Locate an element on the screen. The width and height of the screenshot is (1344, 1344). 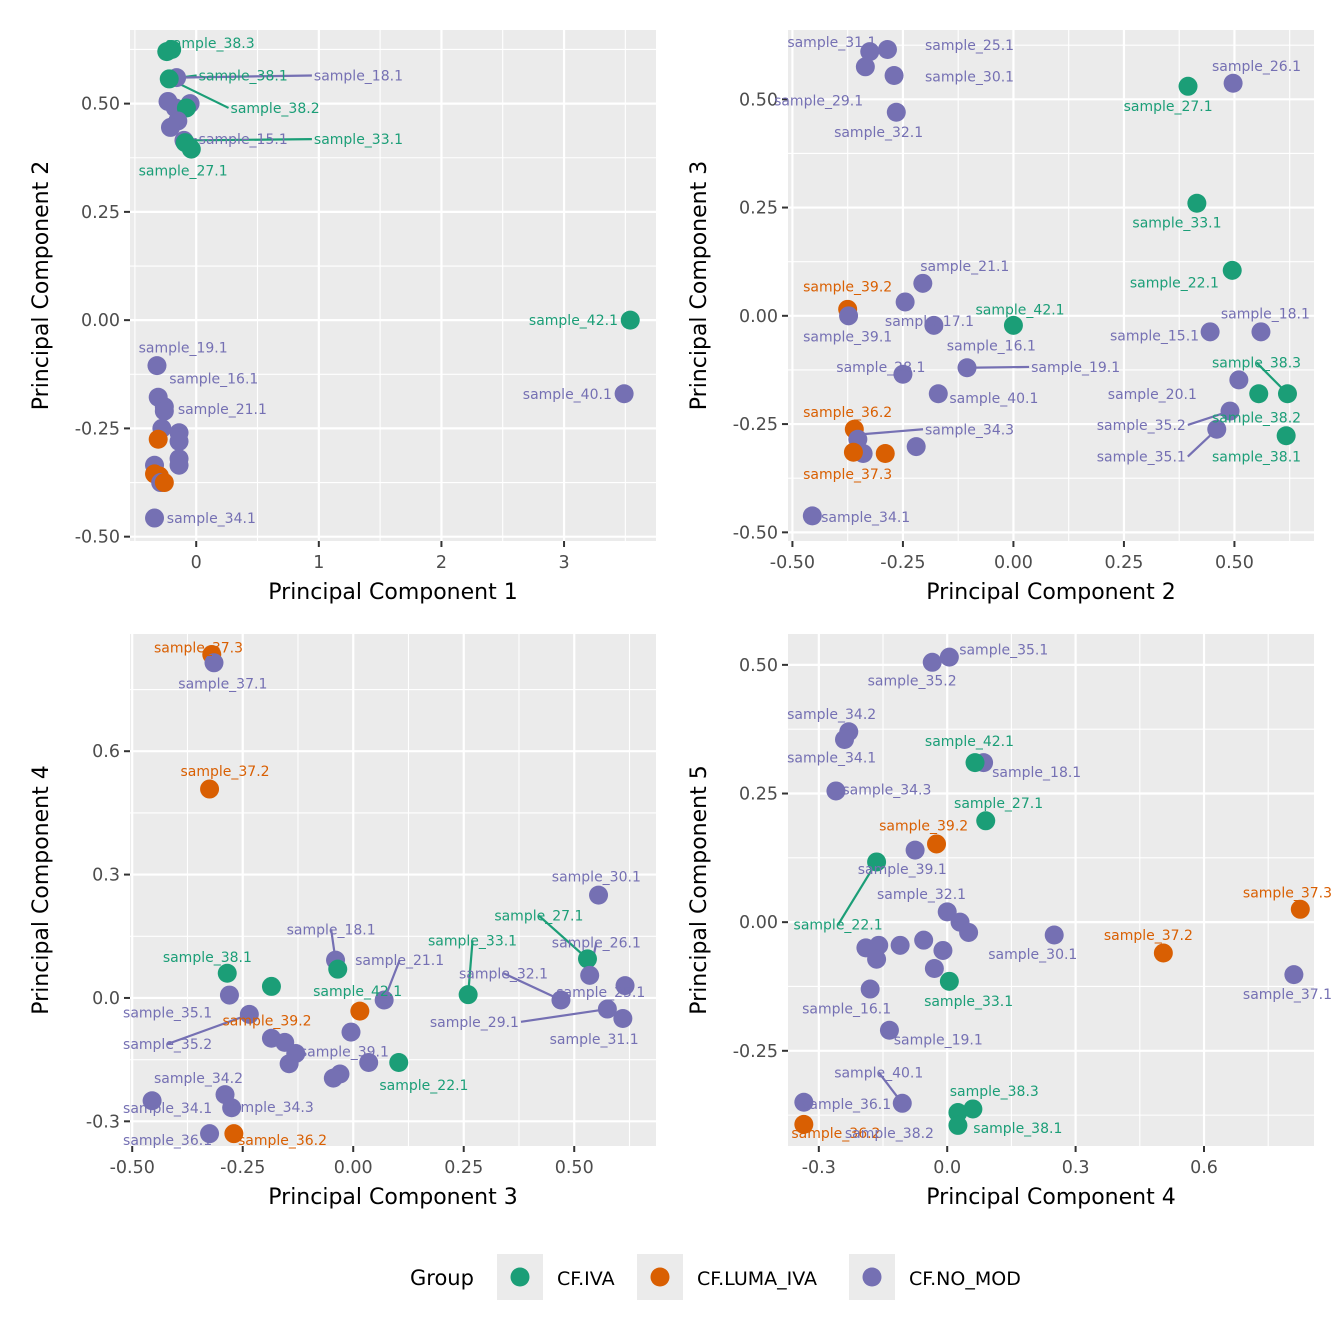
point-label: sample_30.1 is located at coordinates (969, 77).